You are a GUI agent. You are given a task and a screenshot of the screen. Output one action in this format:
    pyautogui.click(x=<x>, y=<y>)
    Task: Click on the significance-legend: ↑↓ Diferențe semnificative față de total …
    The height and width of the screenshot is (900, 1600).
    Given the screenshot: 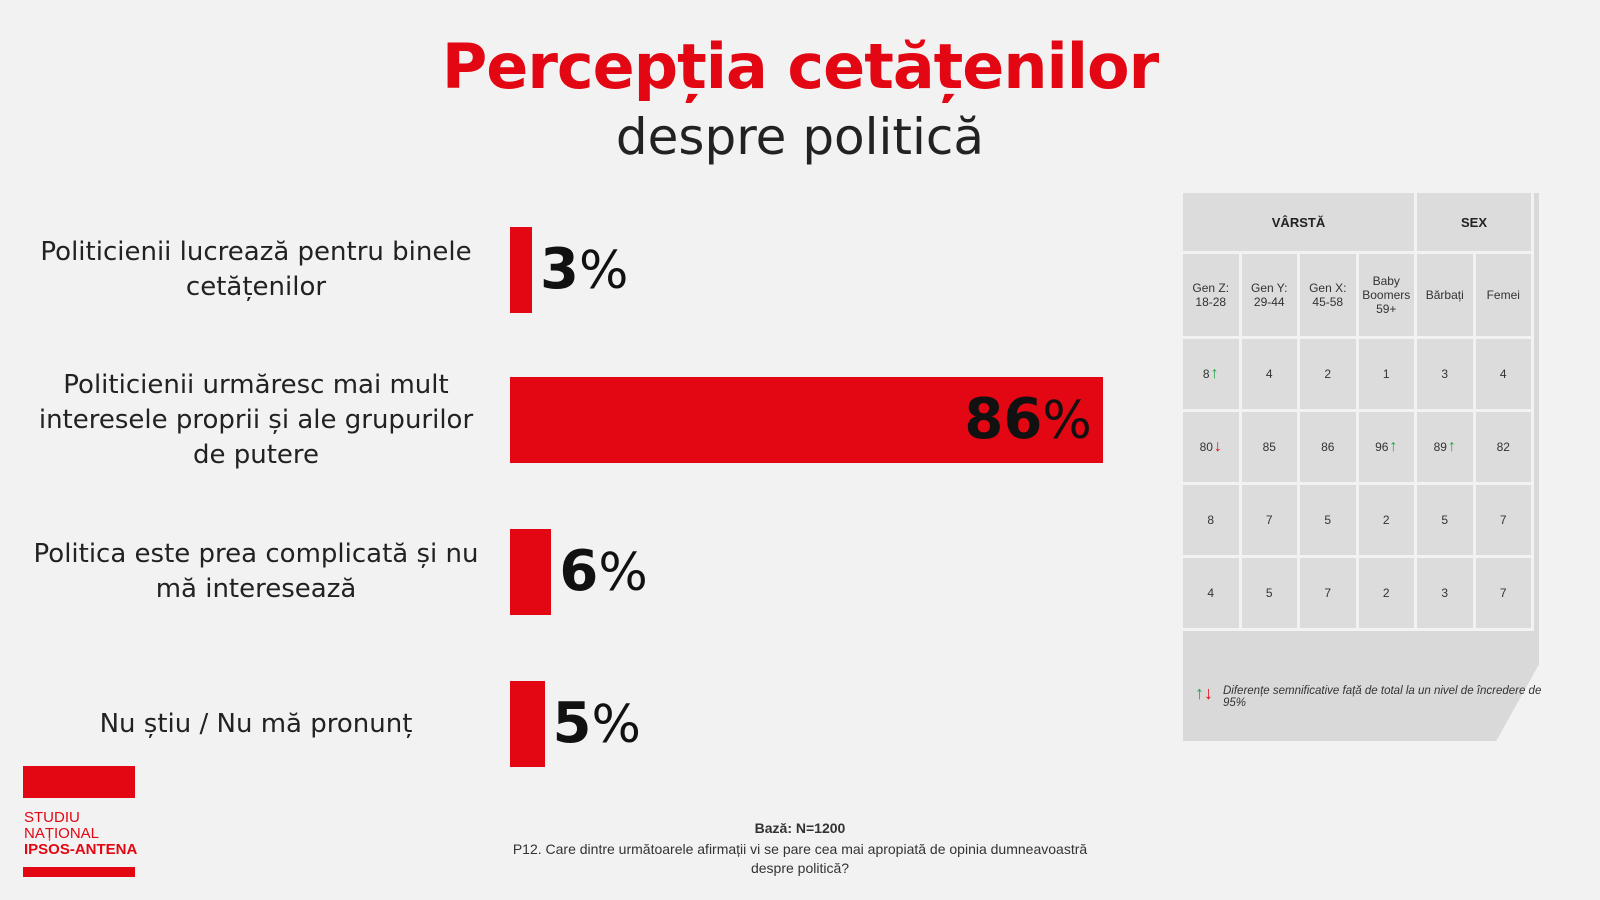 What is the action you would take?
    pyautogui.click(x=1369, y=696)
    